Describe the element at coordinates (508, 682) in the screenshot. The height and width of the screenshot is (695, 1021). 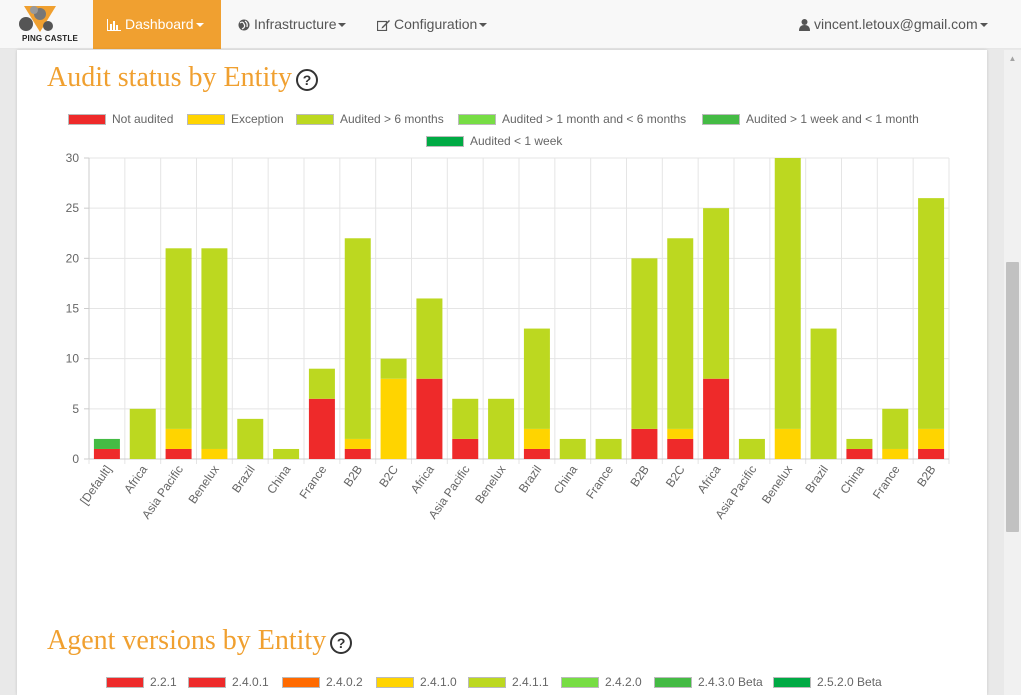
I see `agent-legend-item: 2.4.1.1` at that location.